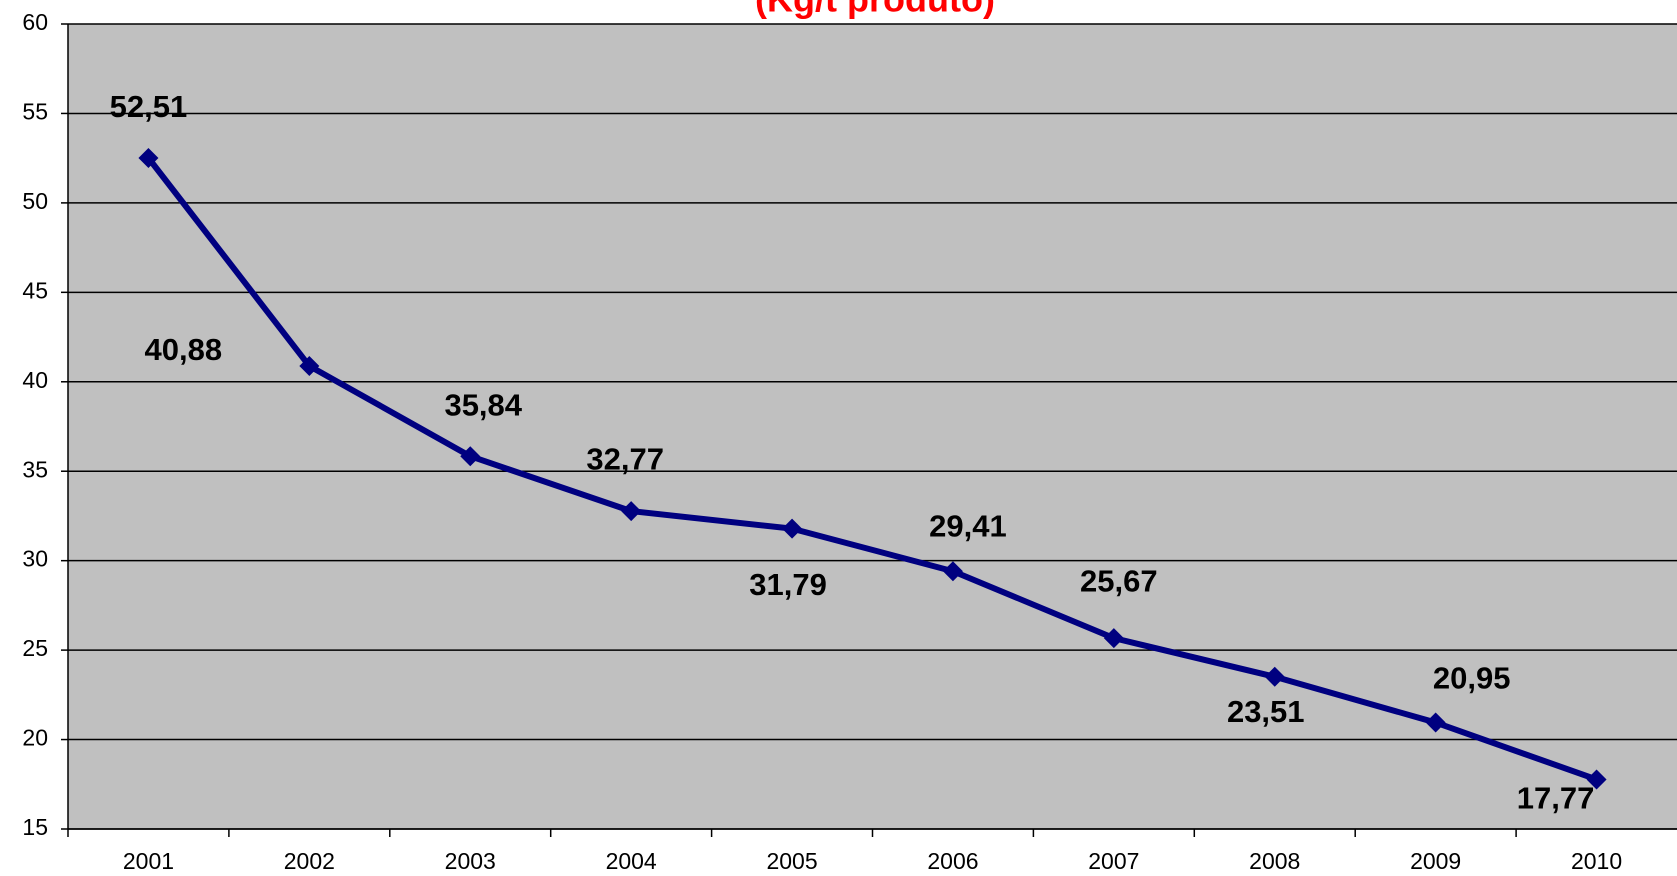 The width and height of the screenshot is (1677, 876). I want to click on y-tick-label: 45, so click(35, 290).